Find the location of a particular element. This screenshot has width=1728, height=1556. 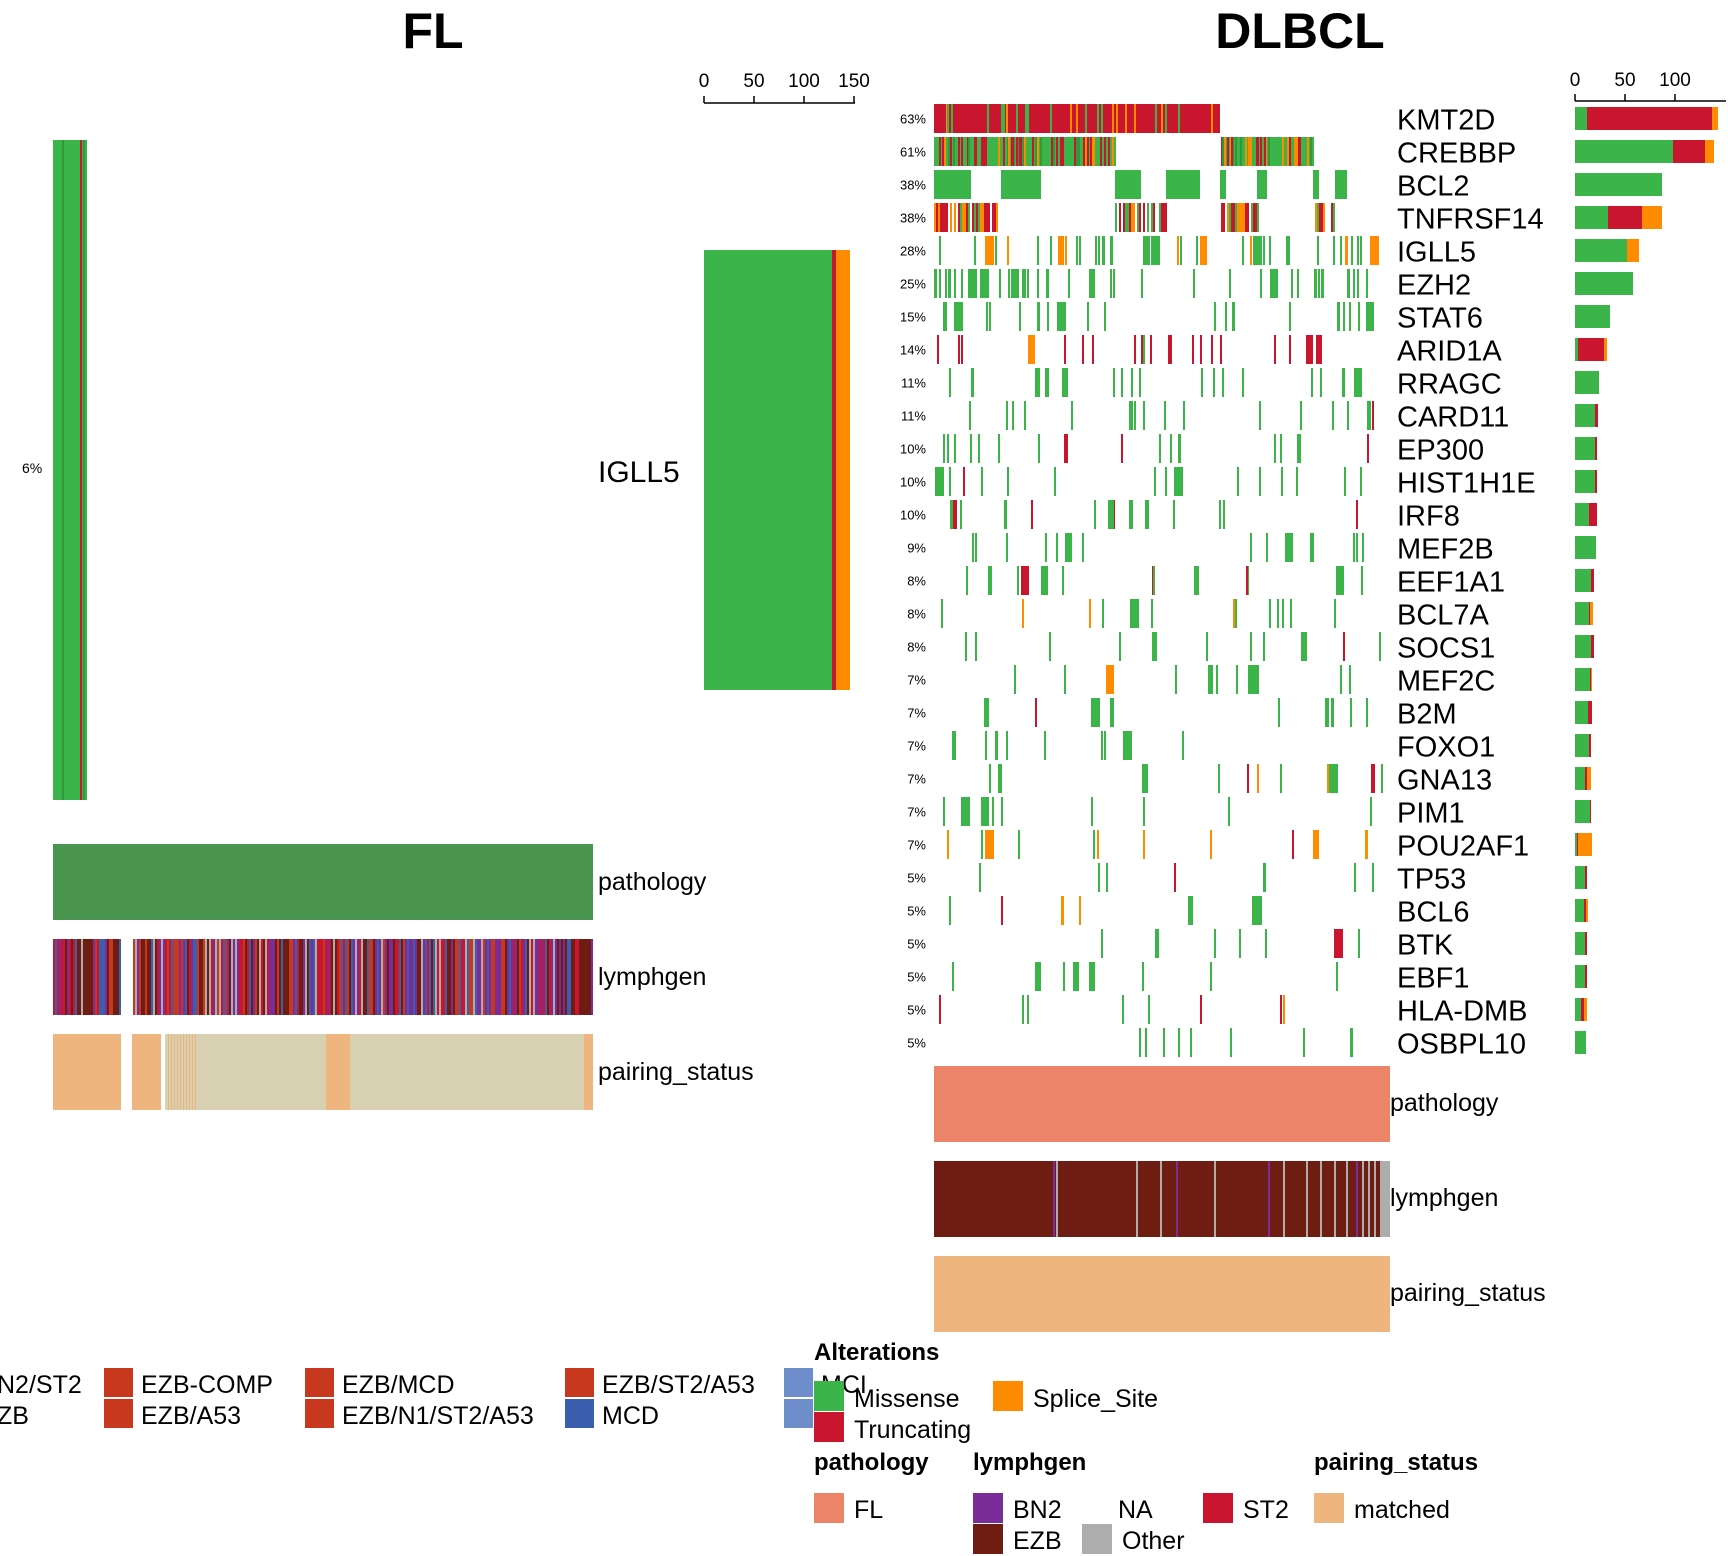

dlbcl-gene-label-bcl7a: BCL7A is located at coordinates (1443, 616).